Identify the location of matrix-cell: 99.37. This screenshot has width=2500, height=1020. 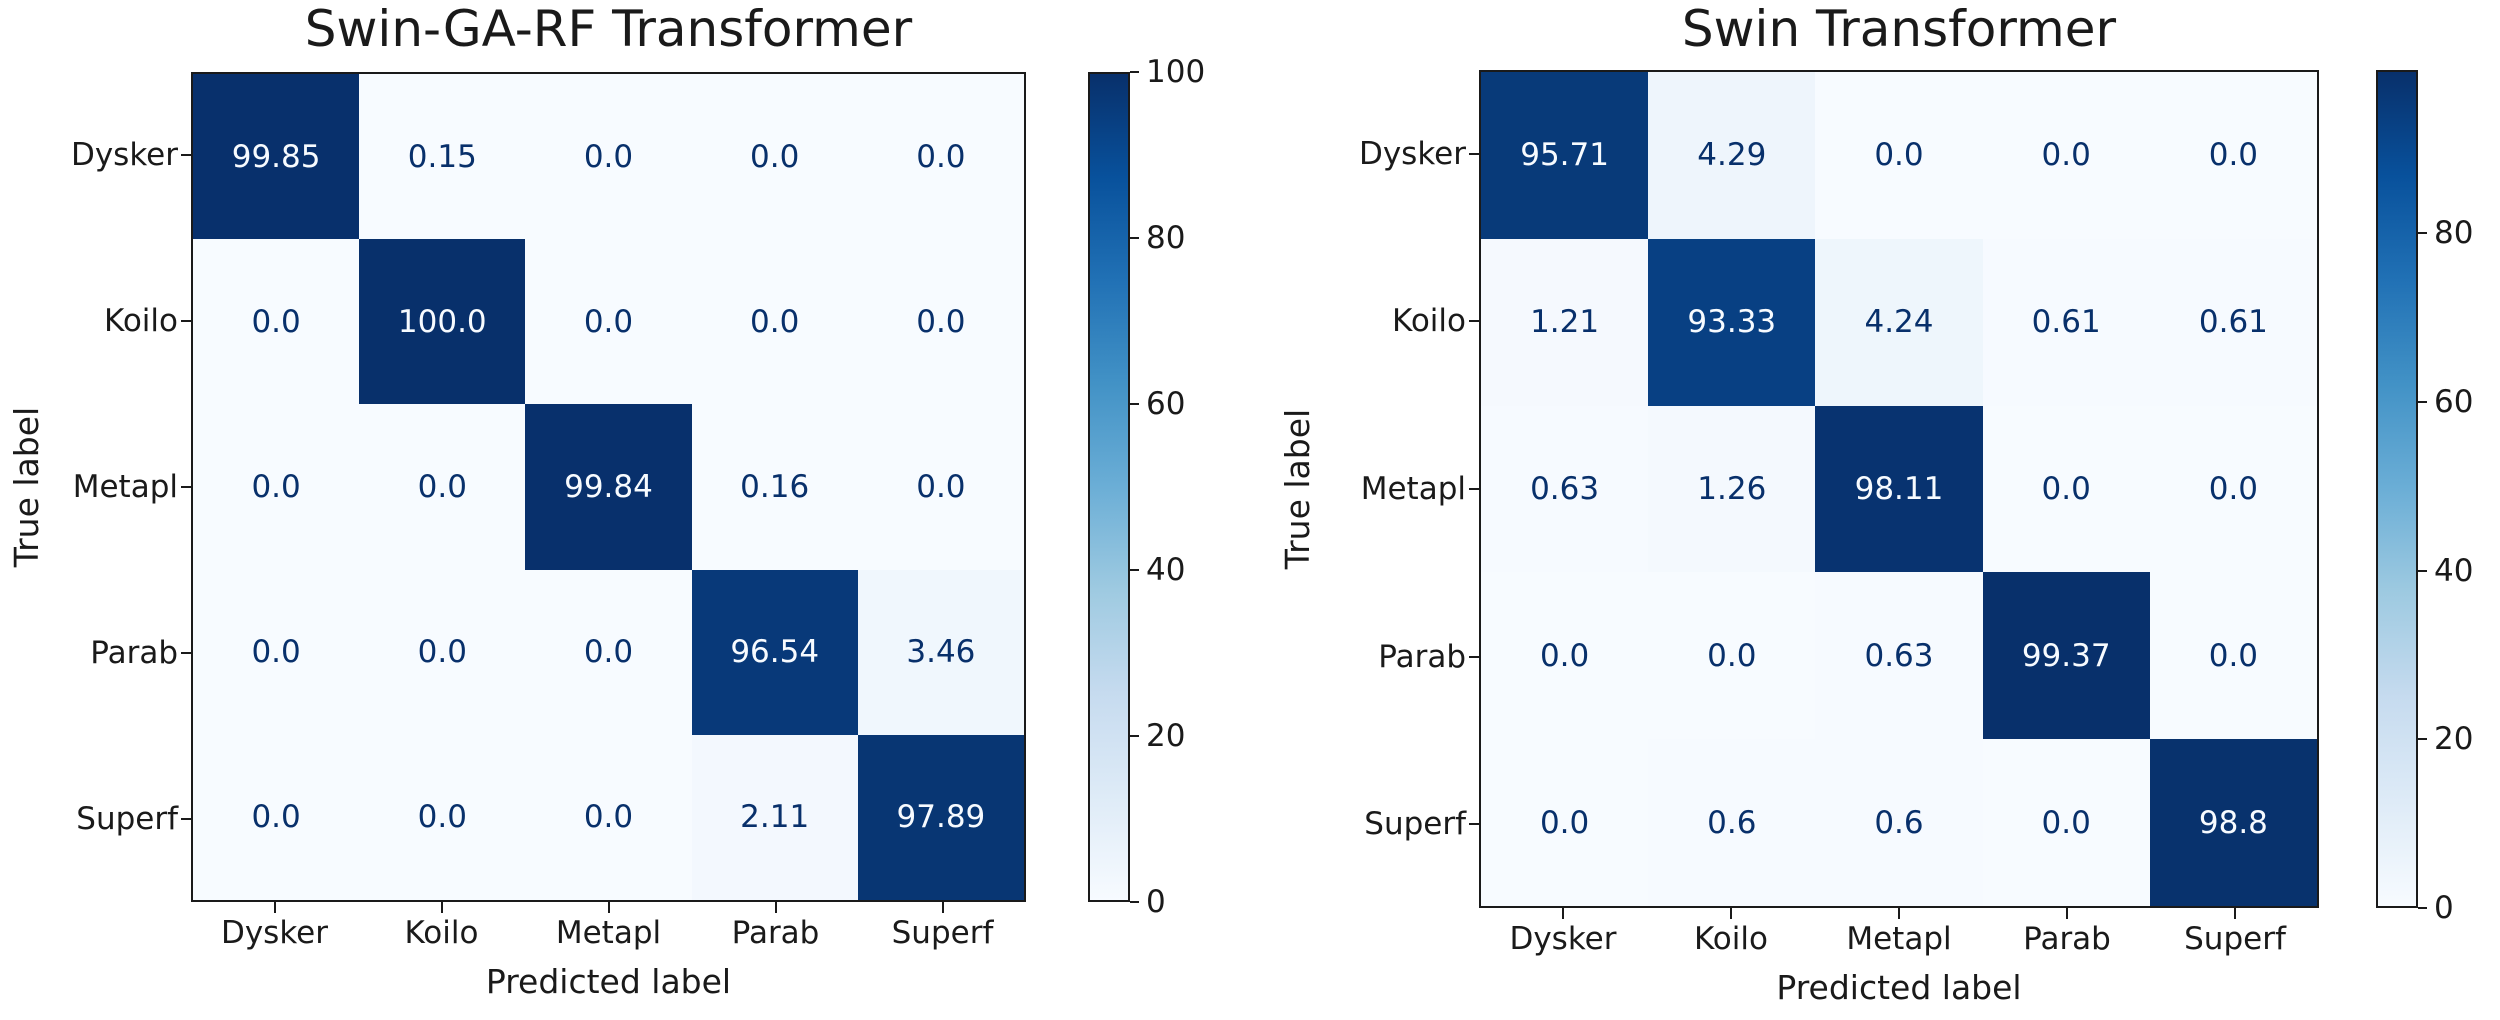
(2066, 656).